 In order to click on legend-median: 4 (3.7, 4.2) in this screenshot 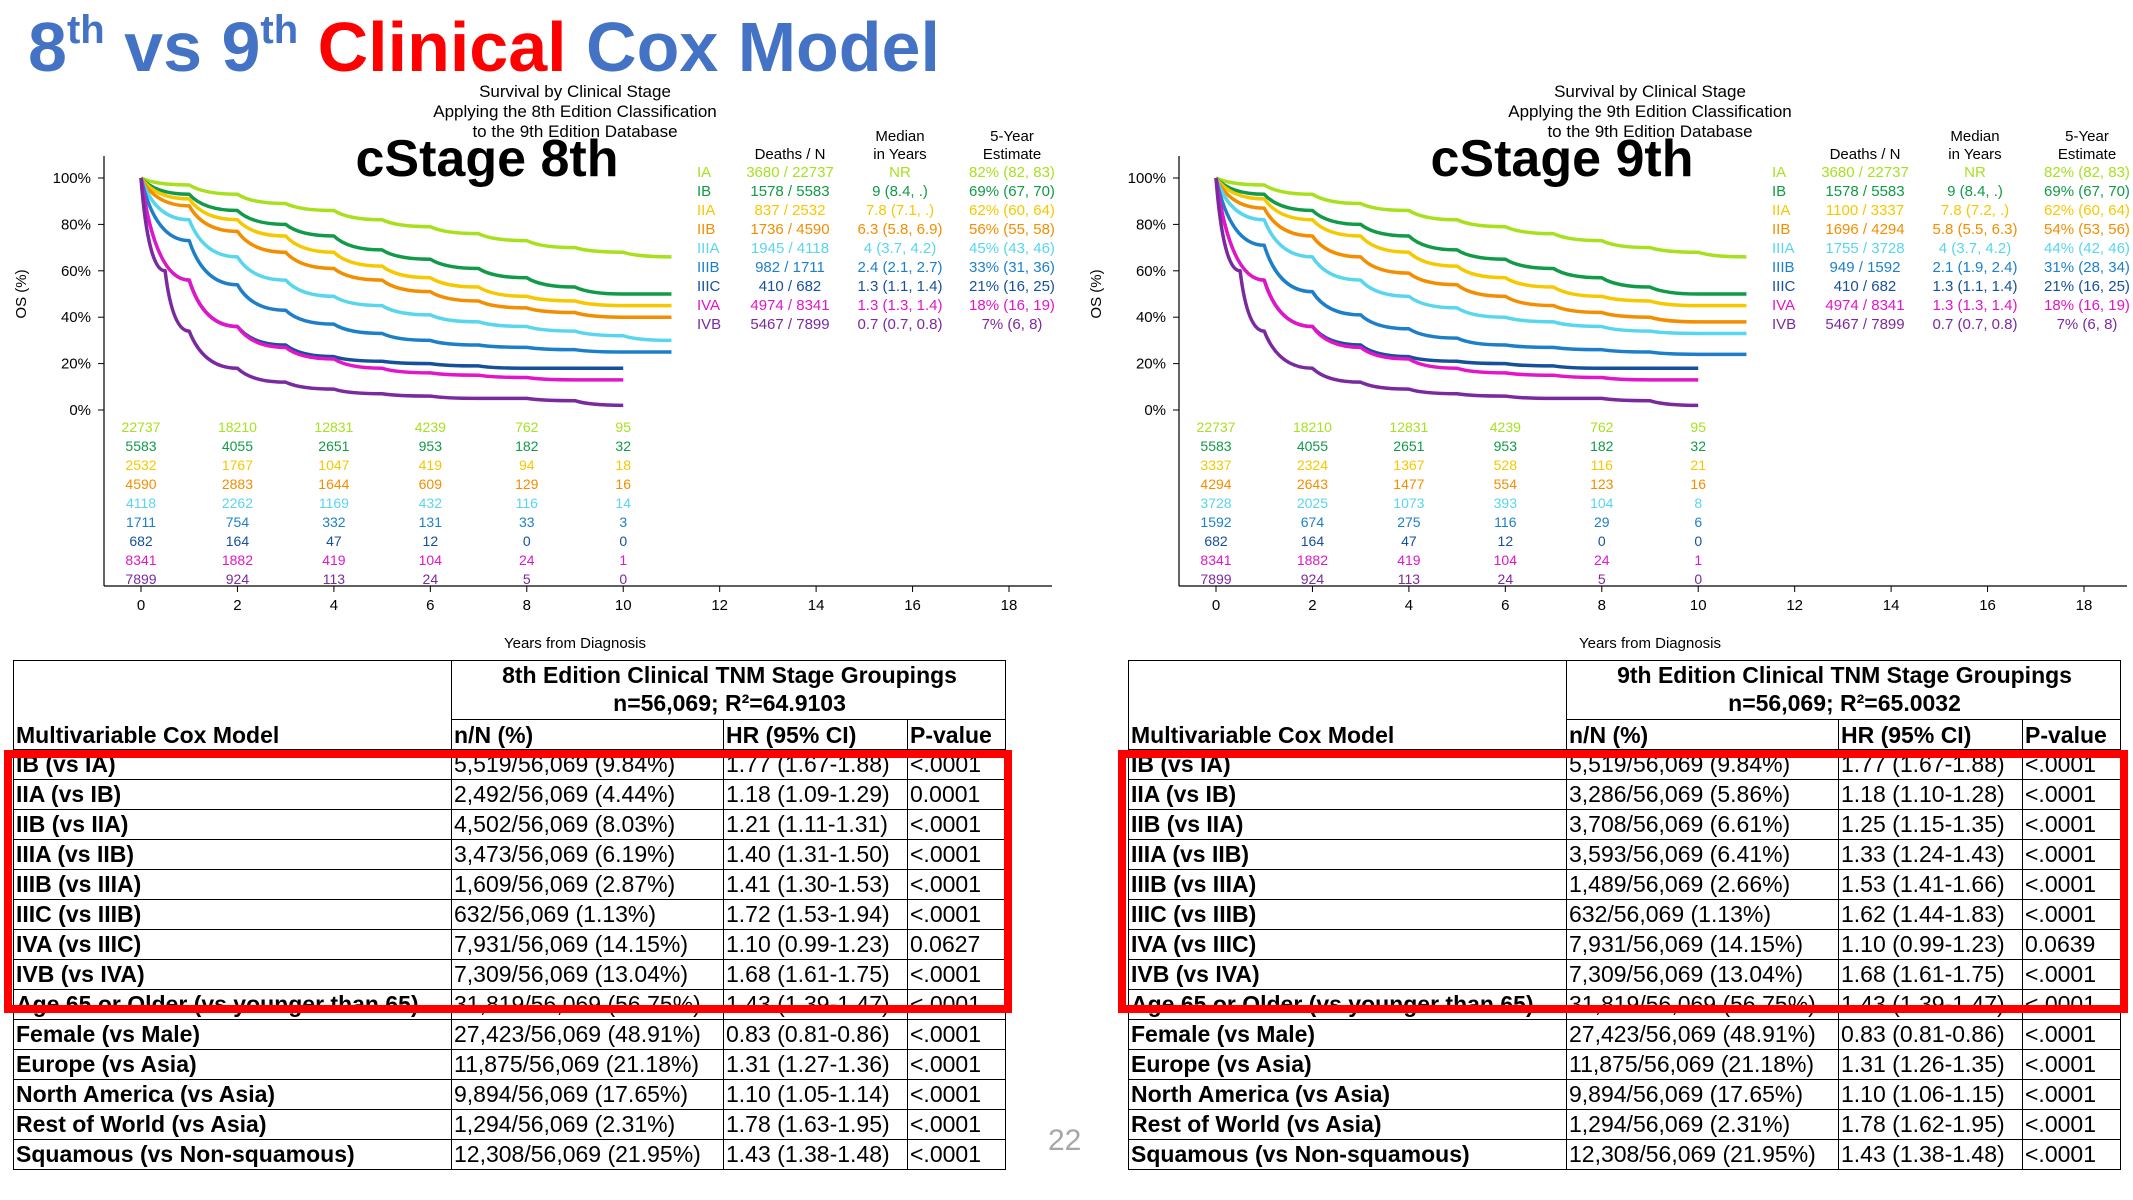, I will do `click(1975, 248)`.